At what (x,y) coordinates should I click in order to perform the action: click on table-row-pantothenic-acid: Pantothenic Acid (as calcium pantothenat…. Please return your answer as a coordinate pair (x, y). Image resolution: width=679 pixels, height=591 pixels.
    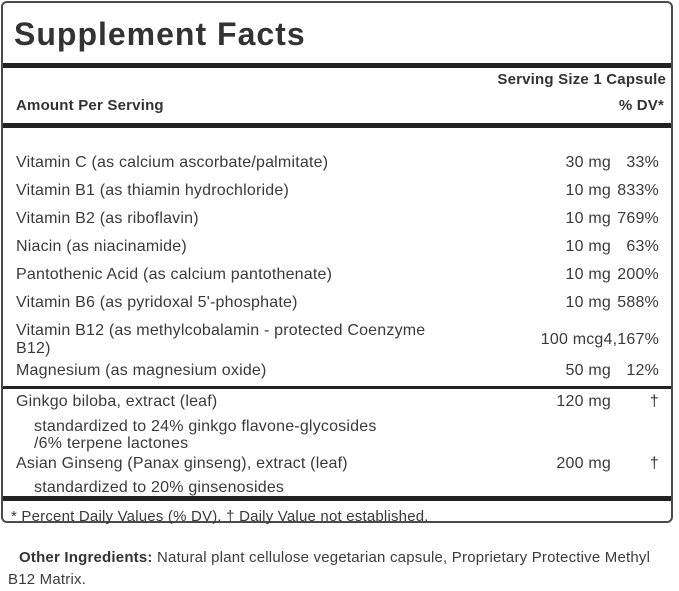
    Looking at the image, I should click on (337, 275).